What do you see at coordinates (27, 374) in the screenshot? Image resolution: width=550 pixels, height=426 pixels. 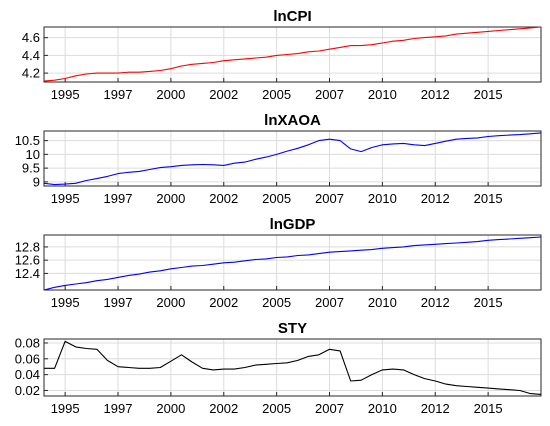 I see `y-tick-label: 0.04` at bounding box center [27, 374].